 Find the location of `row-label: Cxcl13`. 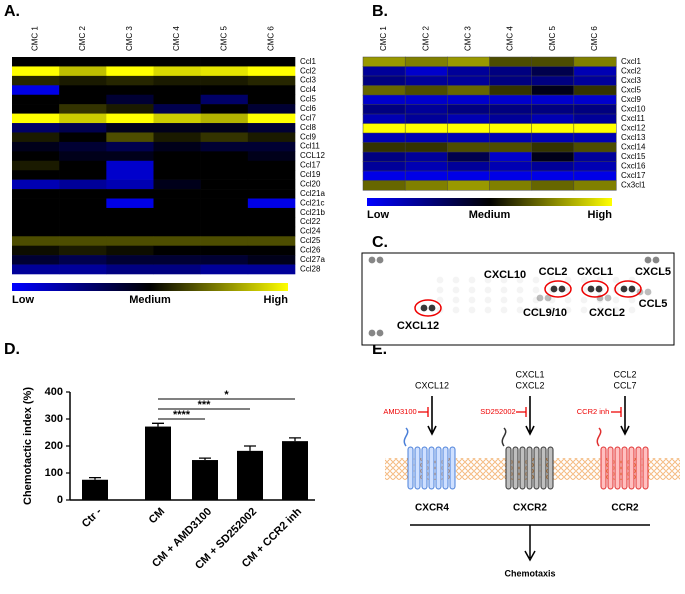

row-label: Cxcl13 is located at coordinates (633, 137).